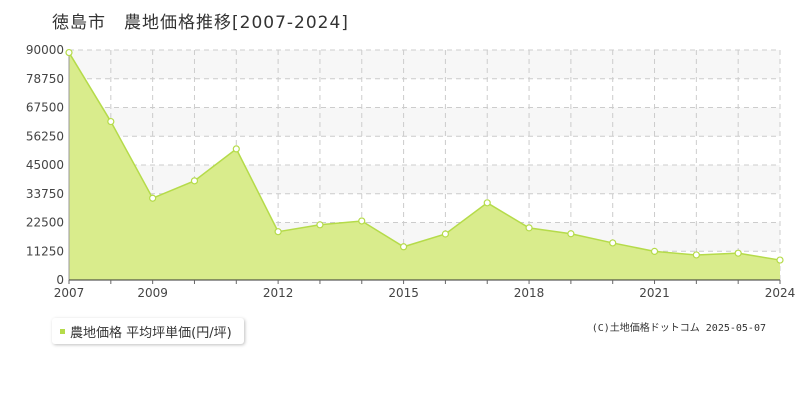  I want to click on y-tick-label: 56250, so click(45, 136).